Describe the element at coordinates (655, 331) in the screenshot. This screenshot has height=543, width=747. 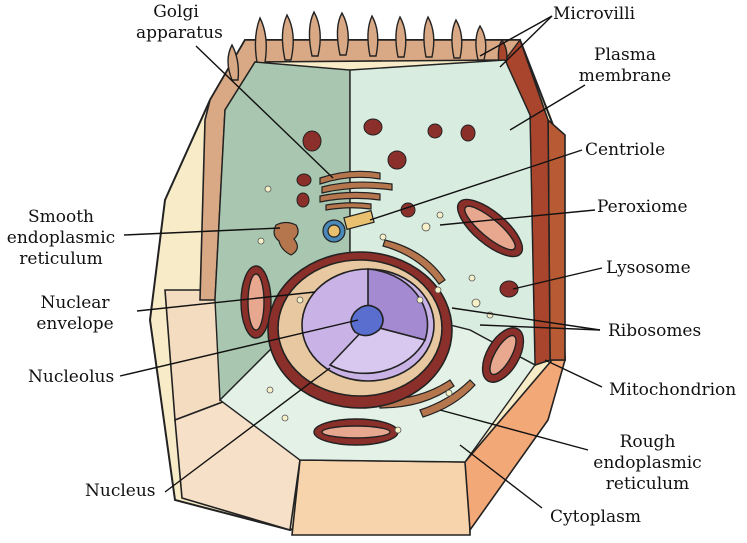
I see `label-ribosomes: Ribosomes` at that location.